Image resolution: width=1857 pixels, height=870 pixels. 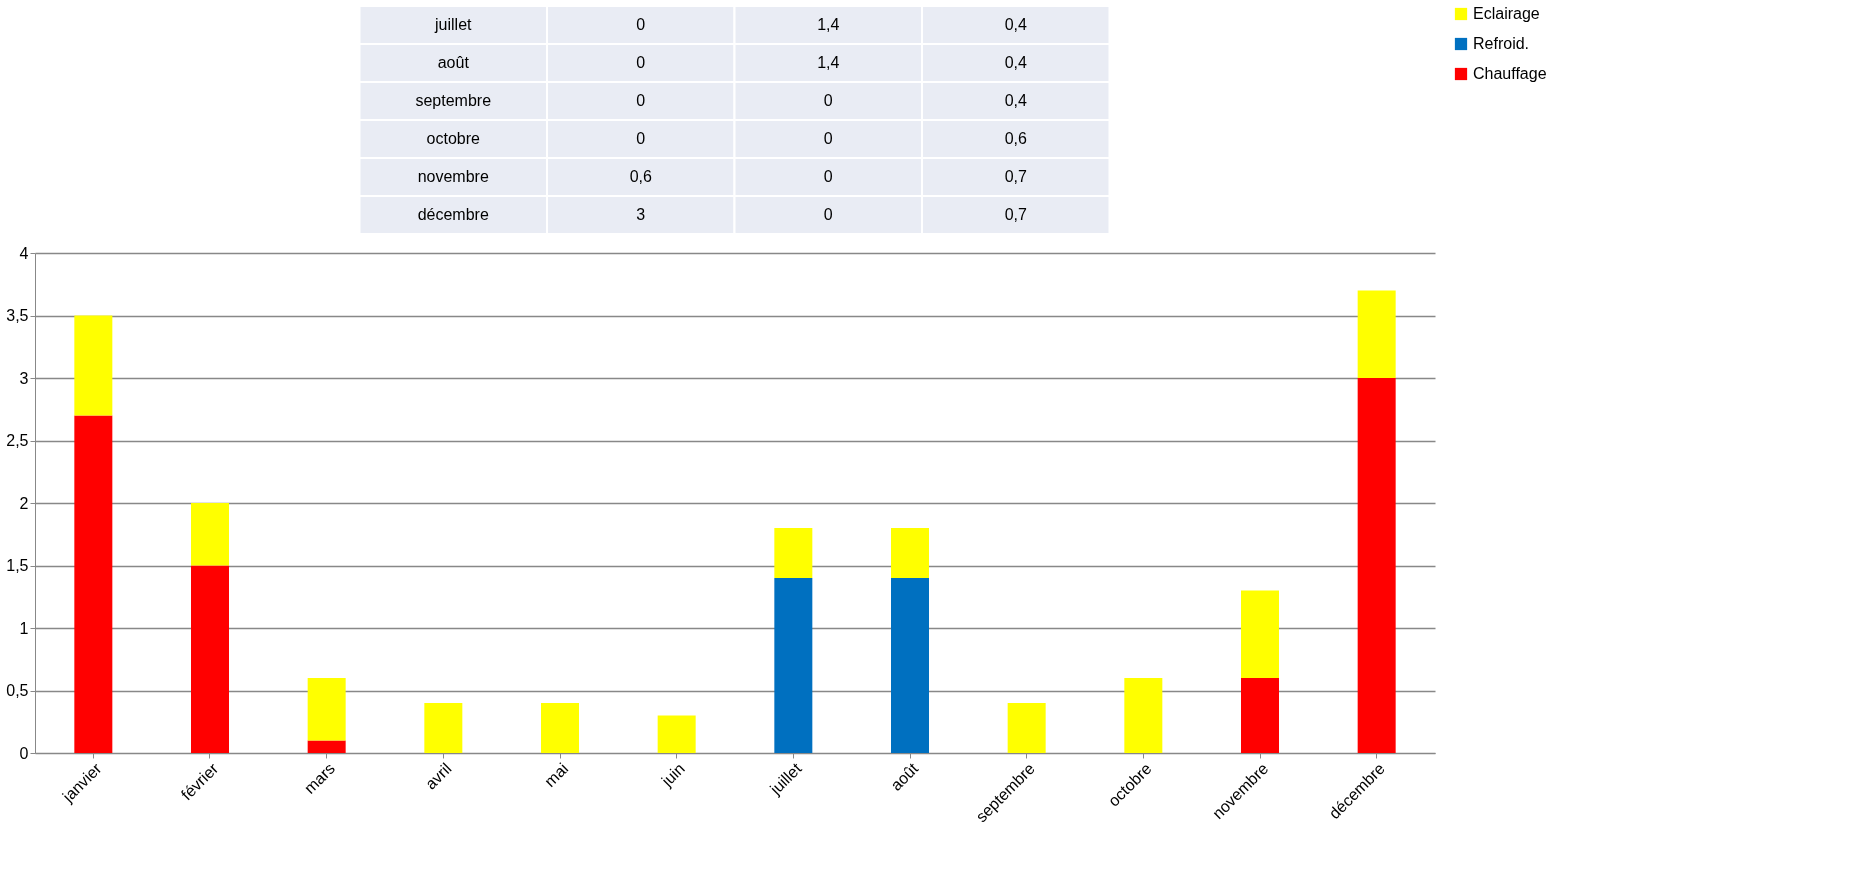 I want to click on text: décembre, so click(x=453, y=214).